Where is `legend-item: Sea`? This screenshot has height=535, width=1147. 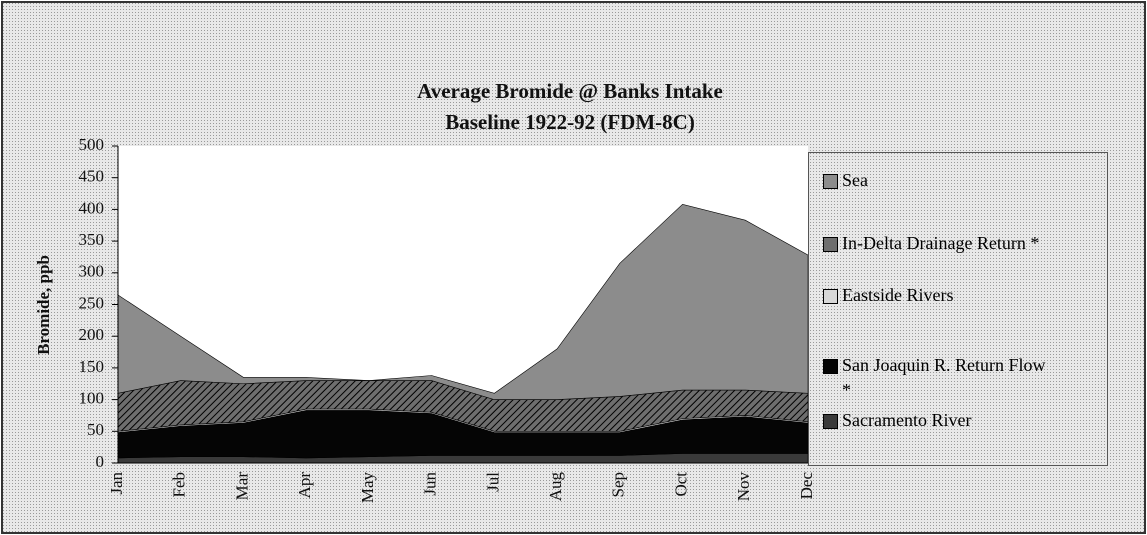
legend-item: Sea is located at coordinates (958, 180).